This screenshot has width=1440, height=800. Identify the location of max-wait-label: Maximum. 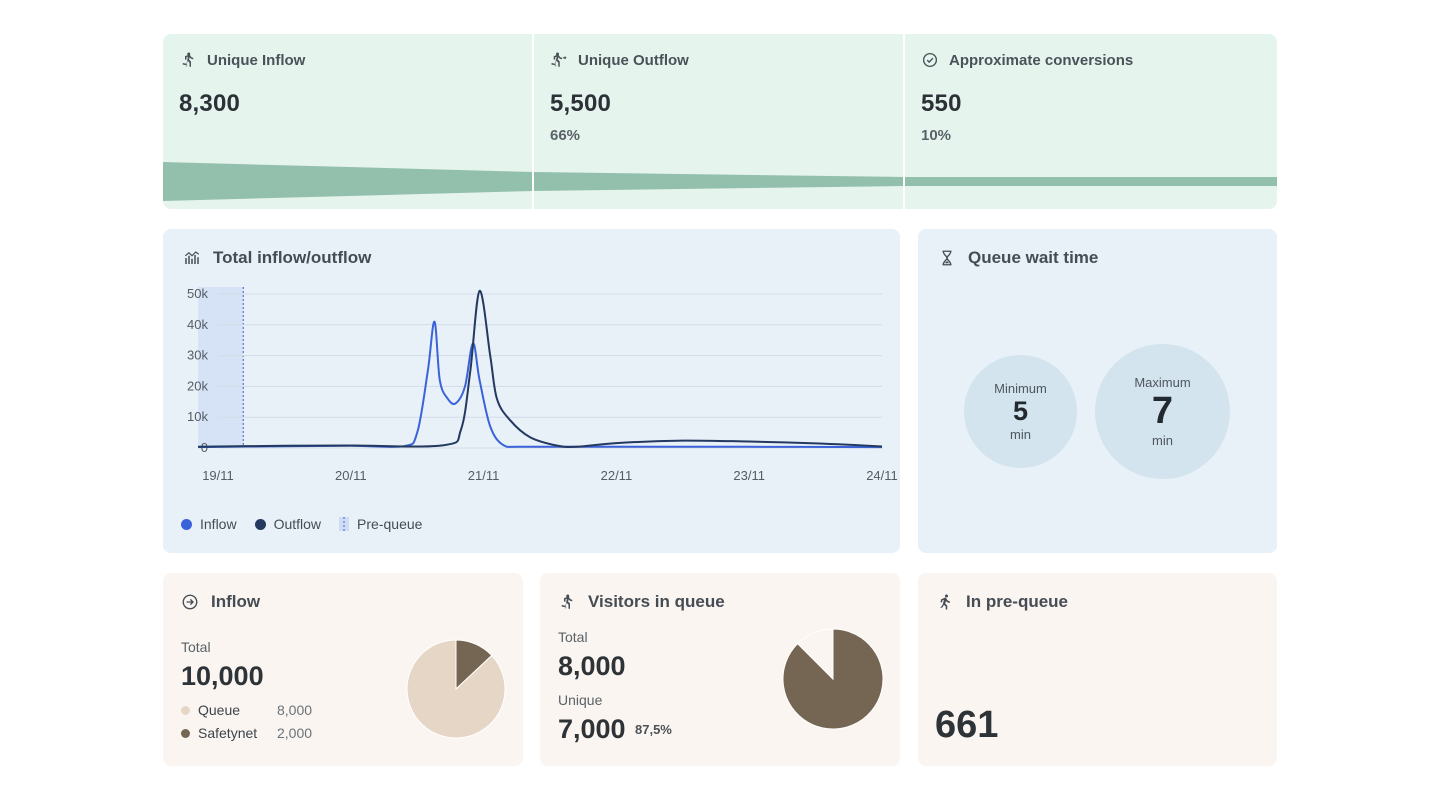
(1162, 382).